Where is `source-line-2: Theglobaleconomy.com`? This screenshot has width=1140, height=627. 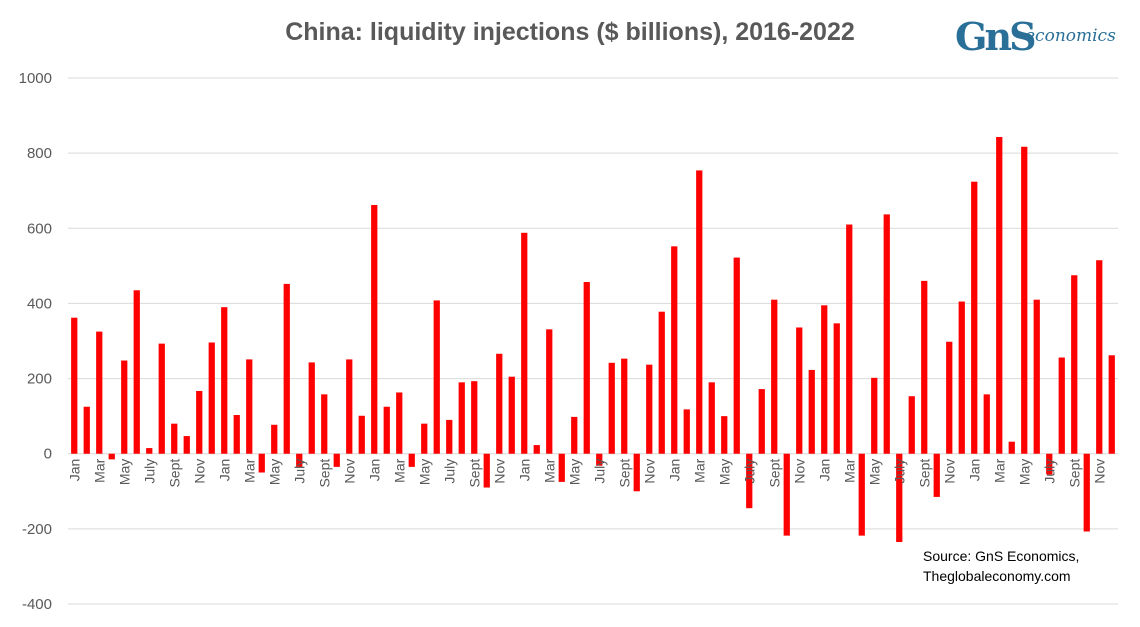
source-line-2: Theglobaleconomy.com is located at coordinates (997, 576).